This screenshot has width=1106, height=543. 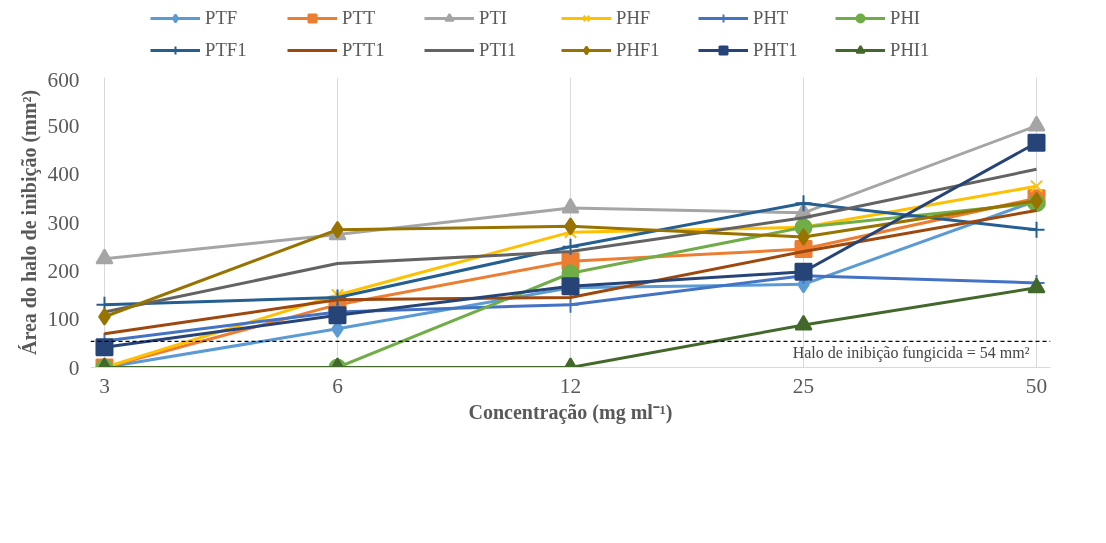 I want to click on x-axis-title: Concentração (mg ml⁻¹), so click(x=570, y=412).